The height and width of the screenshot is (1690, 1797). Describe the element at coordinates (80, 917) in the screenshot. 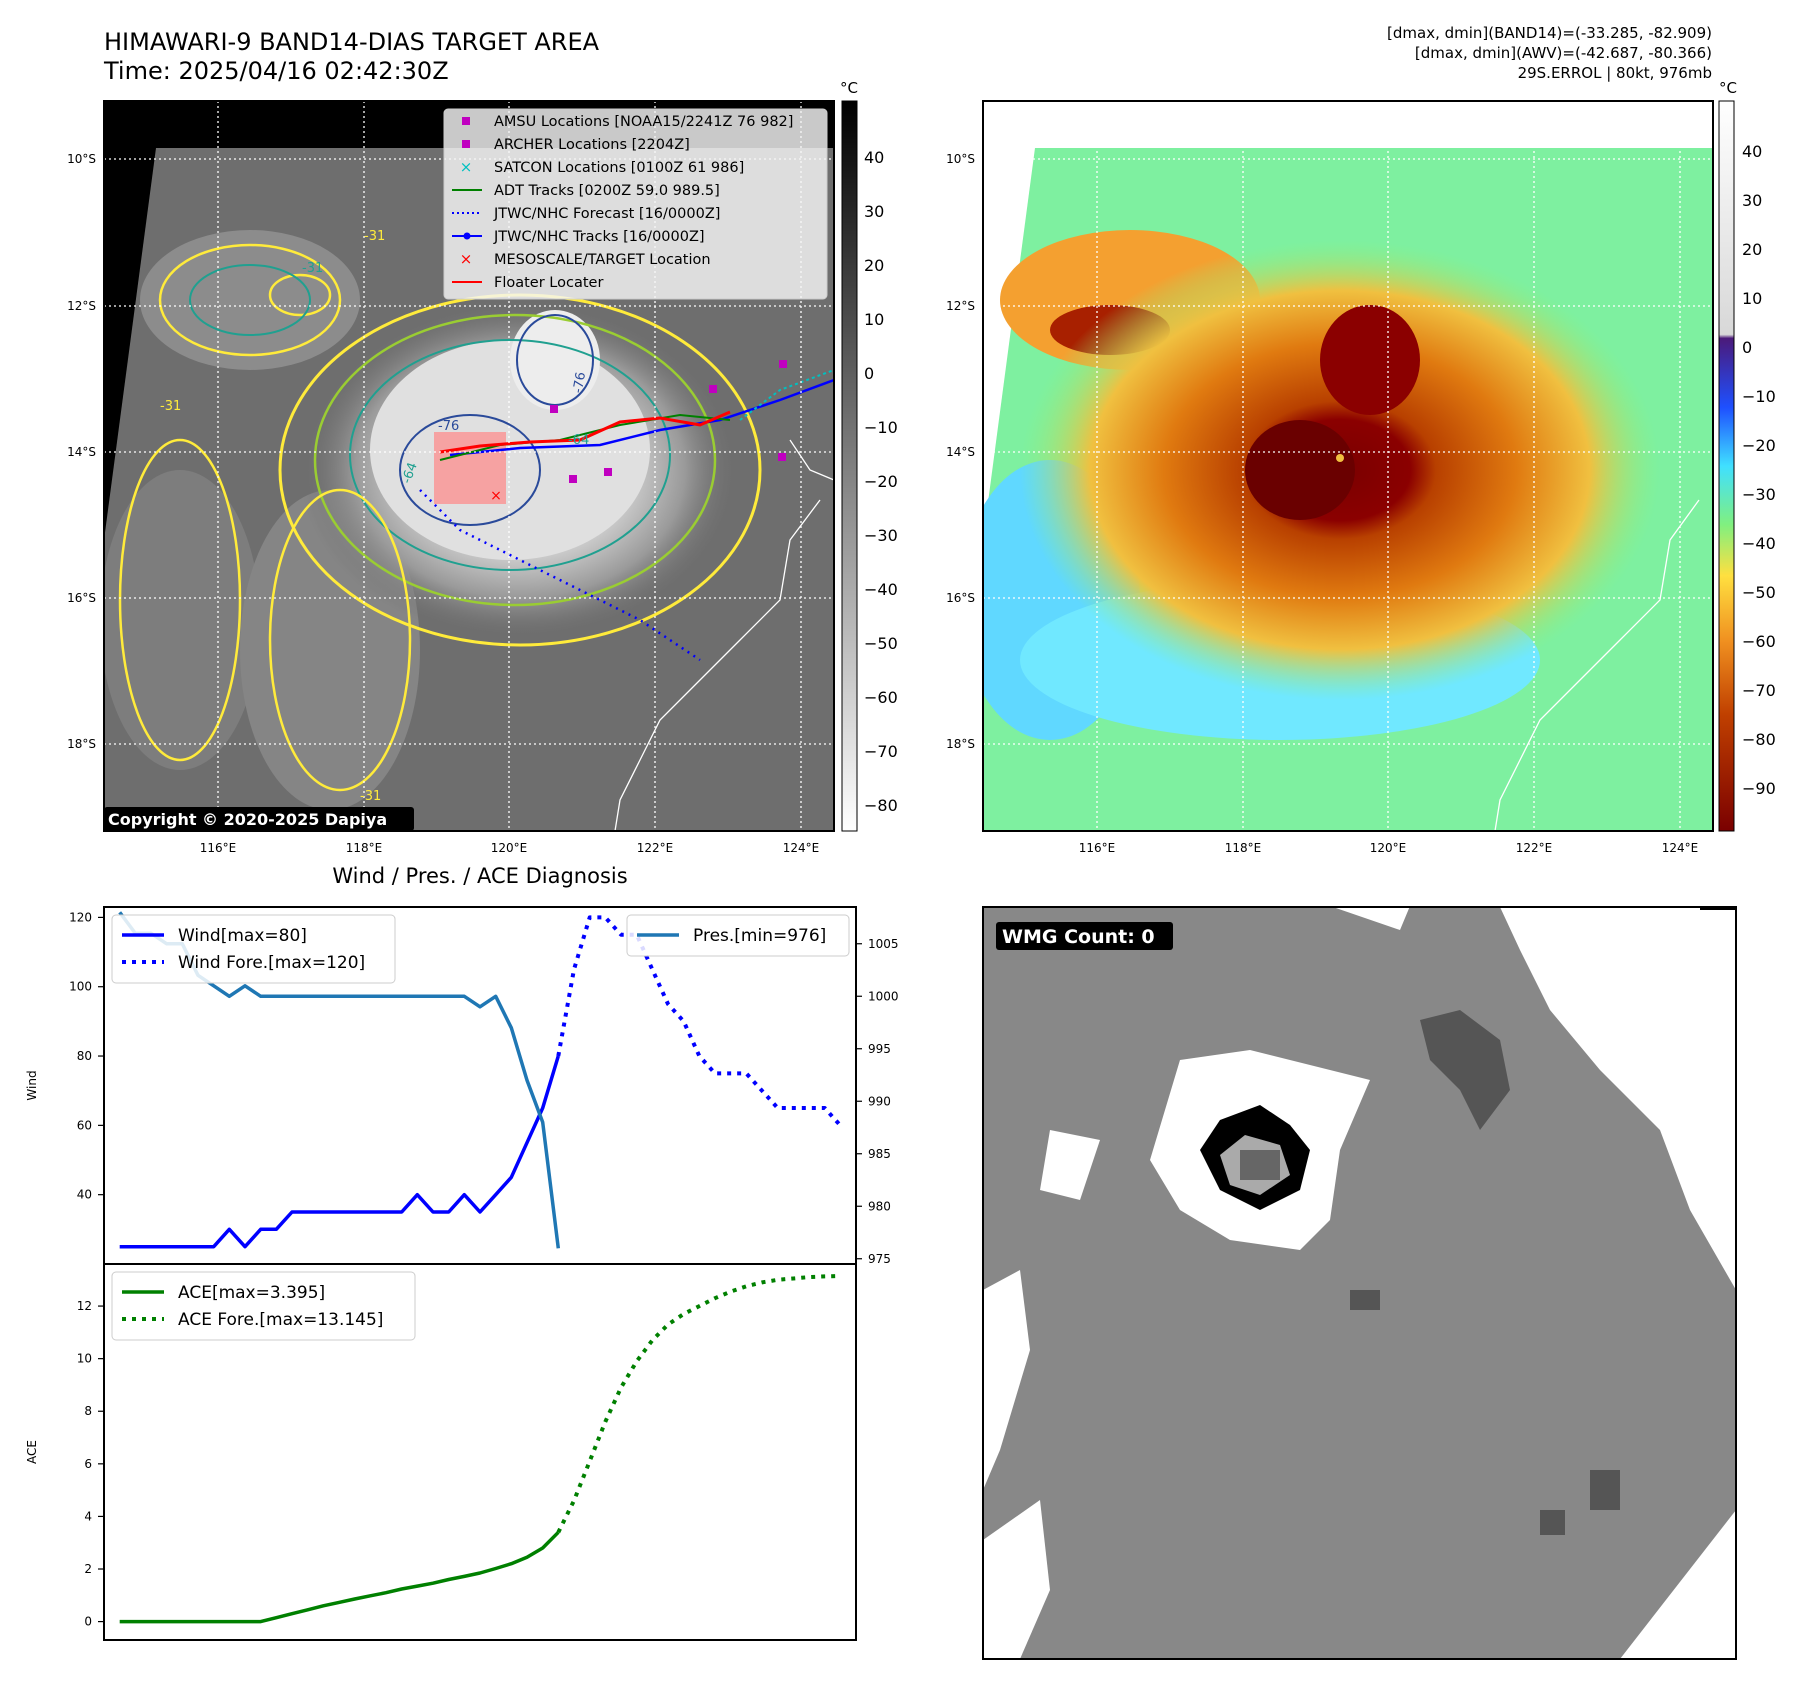

I see `y-tick-label: 120` at that location.